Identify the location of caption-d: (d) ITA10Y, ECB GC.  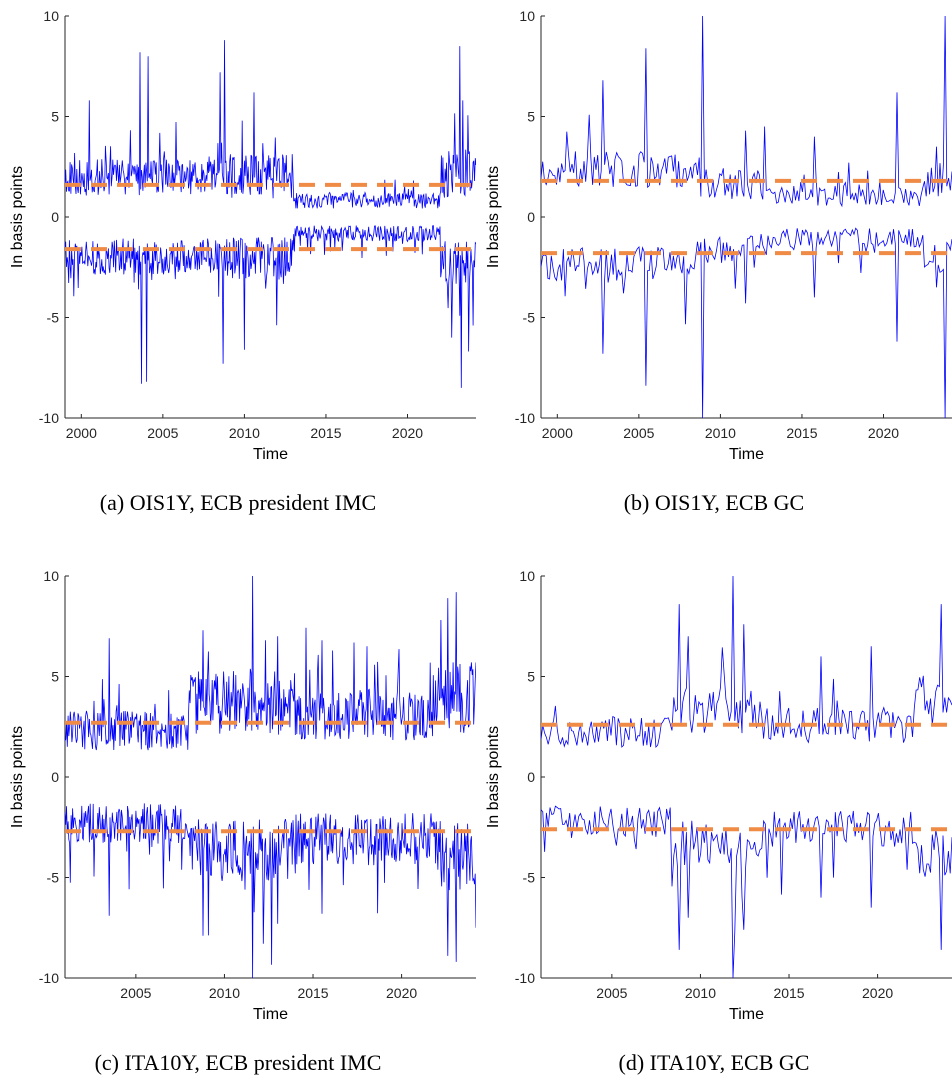
(714, 1062).